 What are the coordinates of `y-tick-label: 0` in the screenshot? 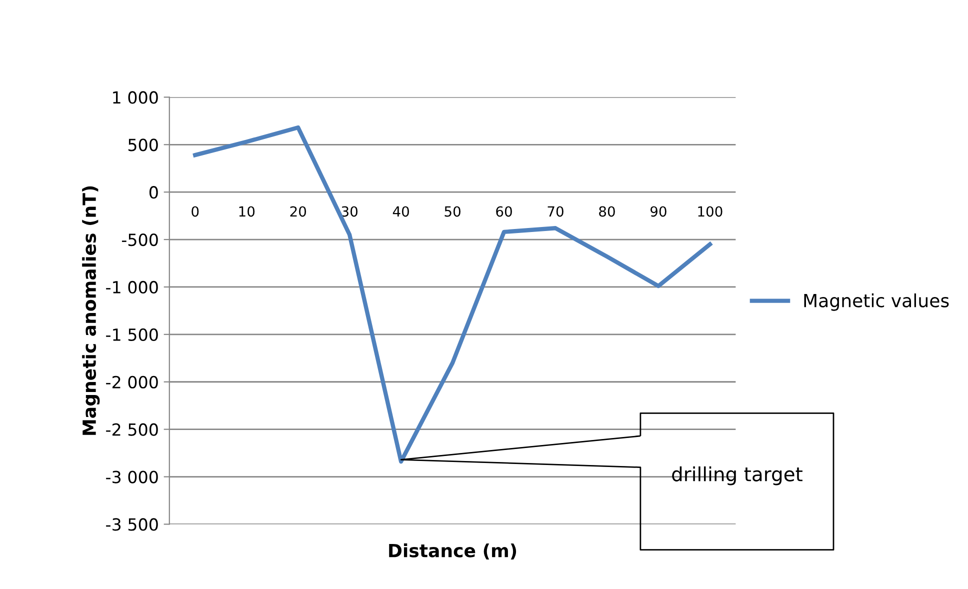 It's located at (153, 192).